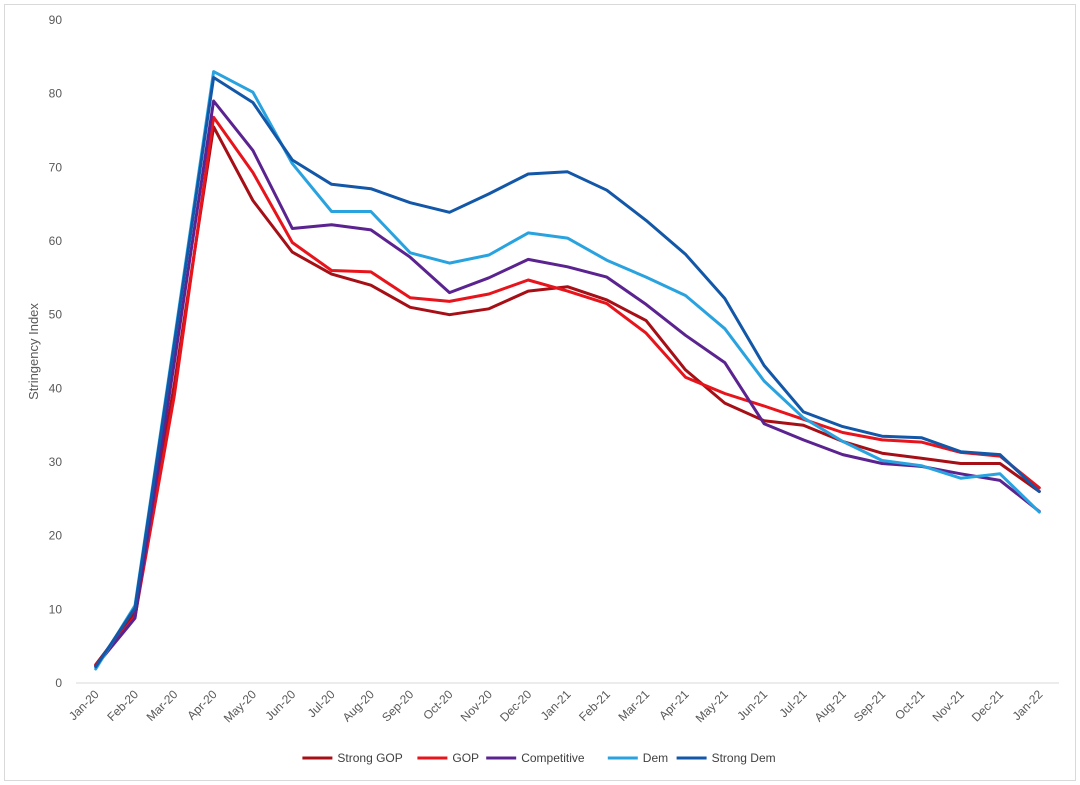 The height and width of the screenshot is (785, 1080). What do you see at coordinates (56, 20) in the screenshot?
I see `y-tick-label: 90` at bounding box center [56, 20].